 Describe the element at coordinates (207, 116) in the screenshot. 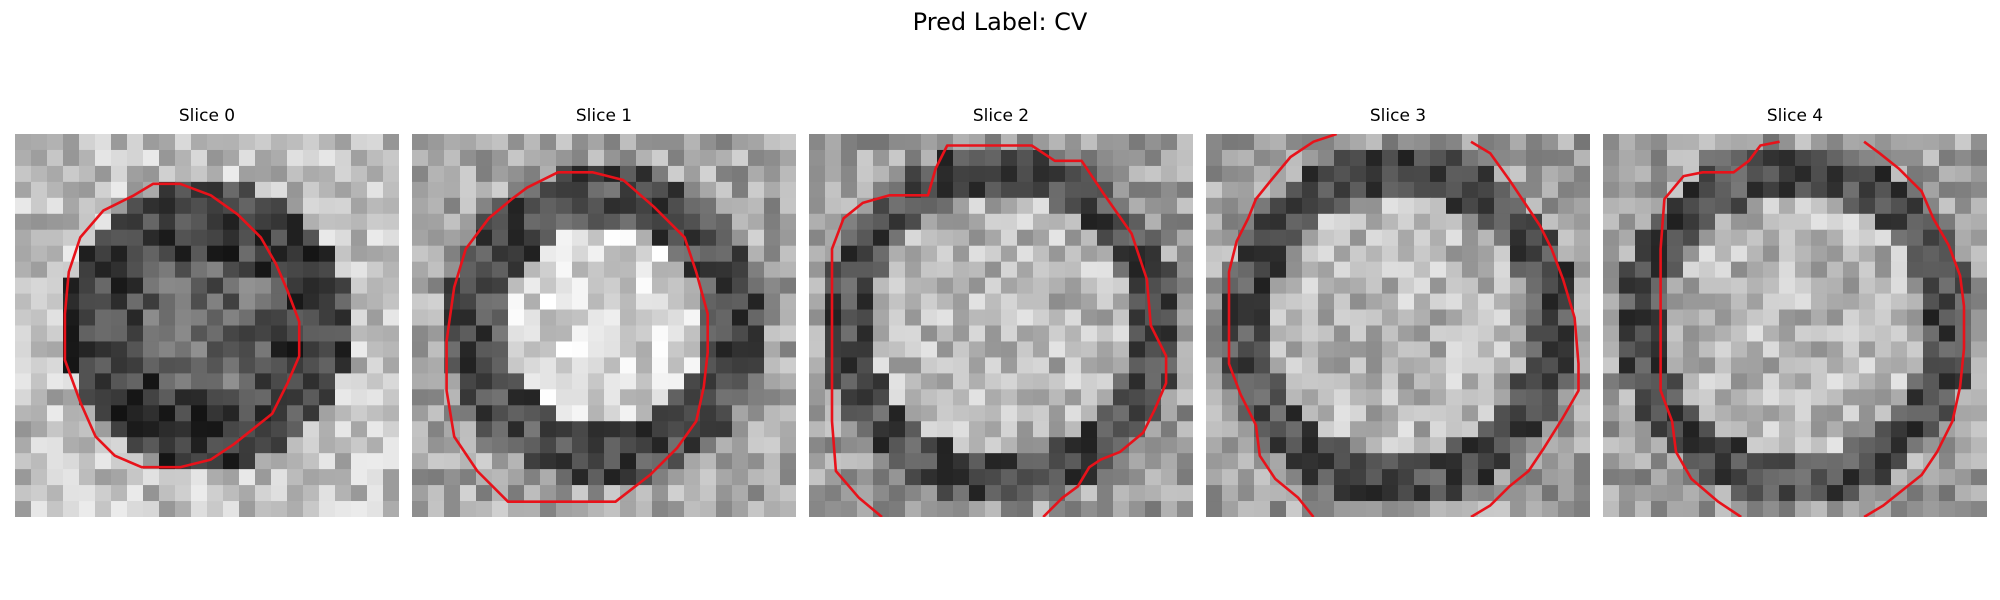

I see `slice-title: Slice 0` at that location.